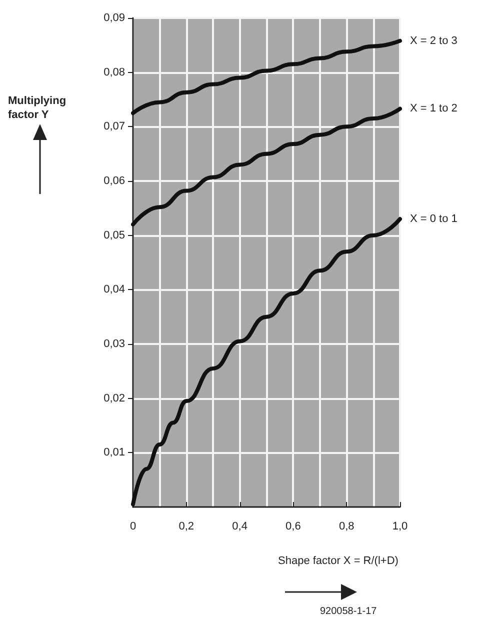  What do you see at coordinates (133, 526) in the screenshot?
I see `x-tick-label: 0` at bounding box center [133, 526].